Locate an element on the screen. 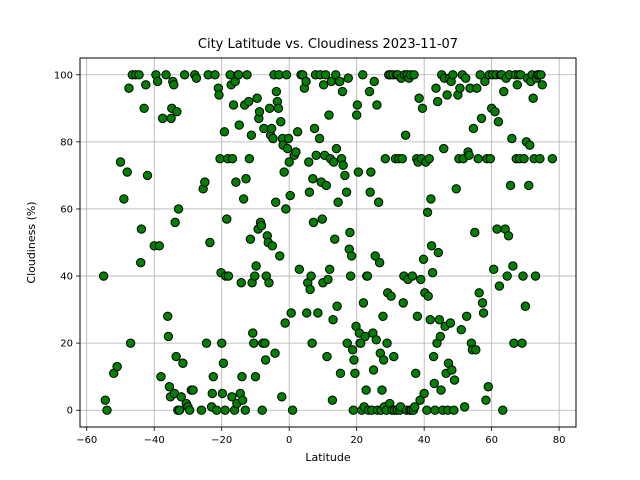  x-tick-label: 80 is located at coordinates (559, 440).